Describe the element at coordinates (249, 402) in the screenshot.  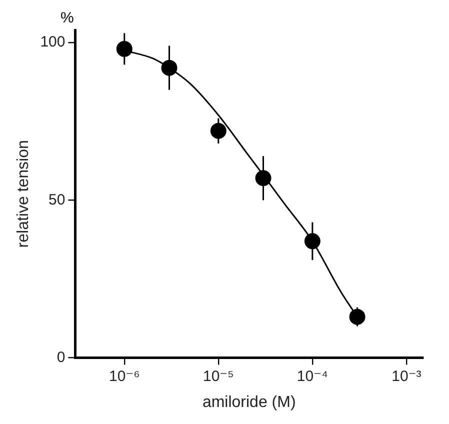
I see `x-axis-title: amiloride (M)` at that location.